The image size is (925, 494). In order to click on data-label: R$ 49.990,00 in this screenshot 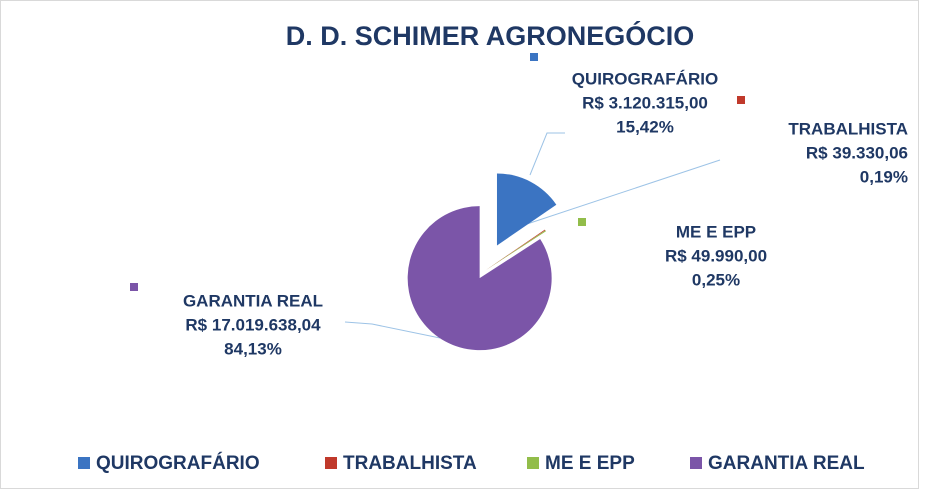, I will do `click(716, 255)`.